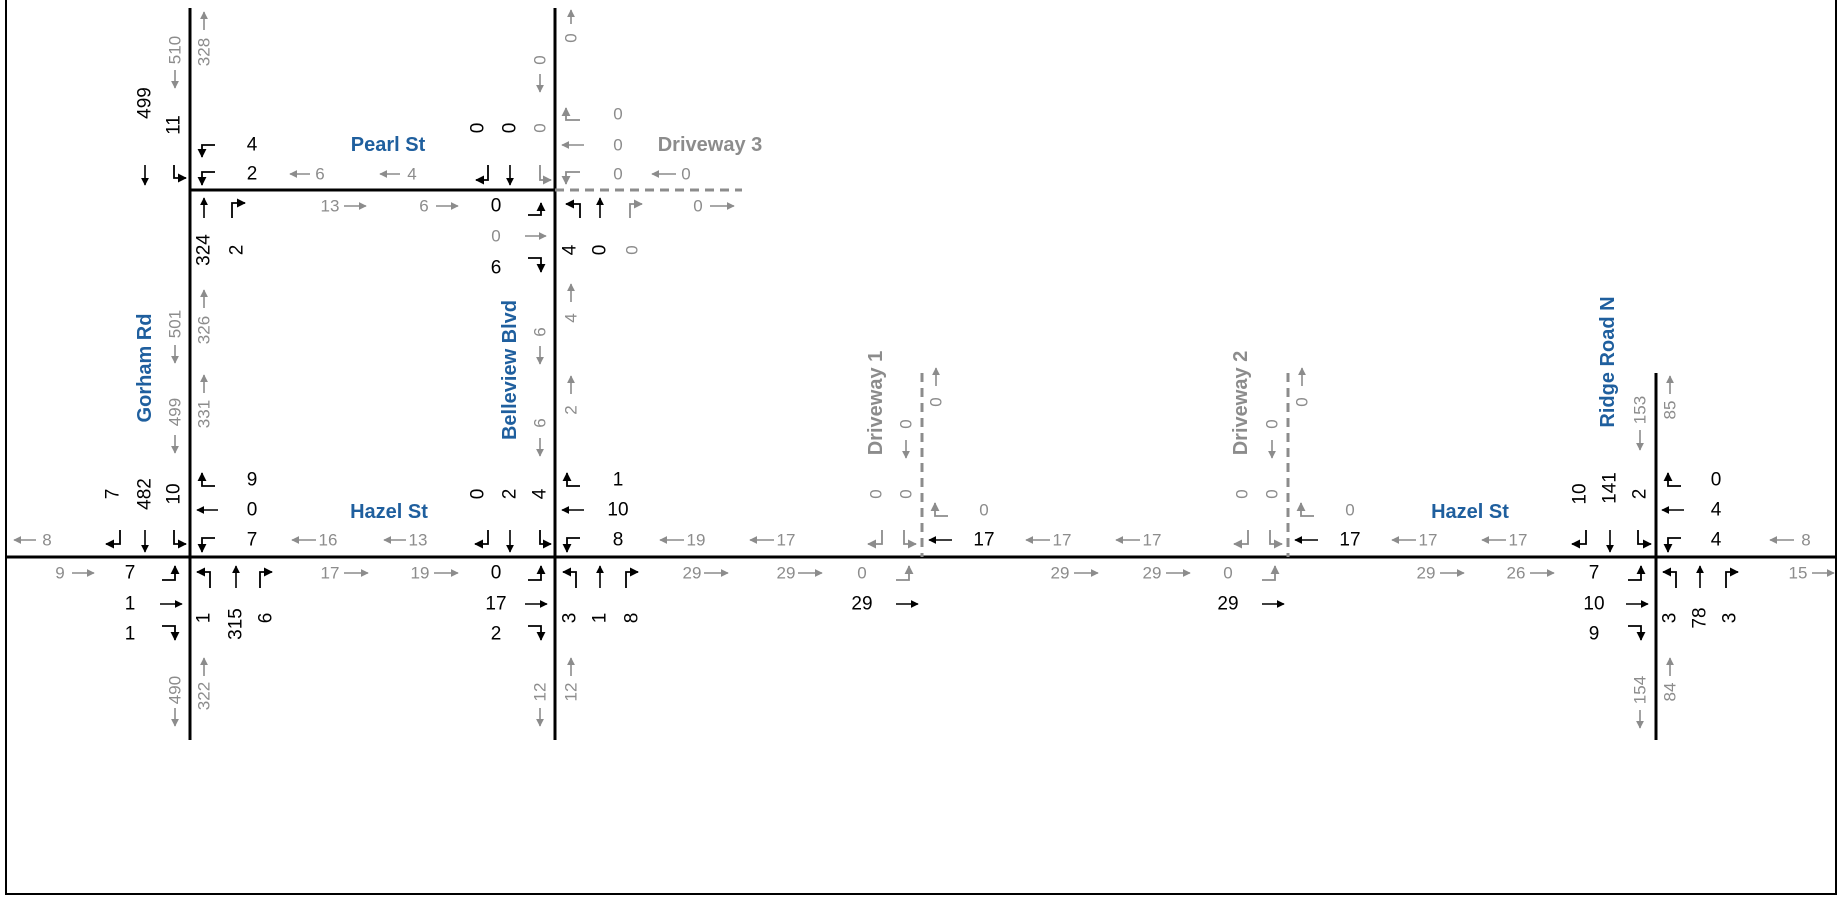  I want to click on turn-volume: 154, so click(1640, 690).